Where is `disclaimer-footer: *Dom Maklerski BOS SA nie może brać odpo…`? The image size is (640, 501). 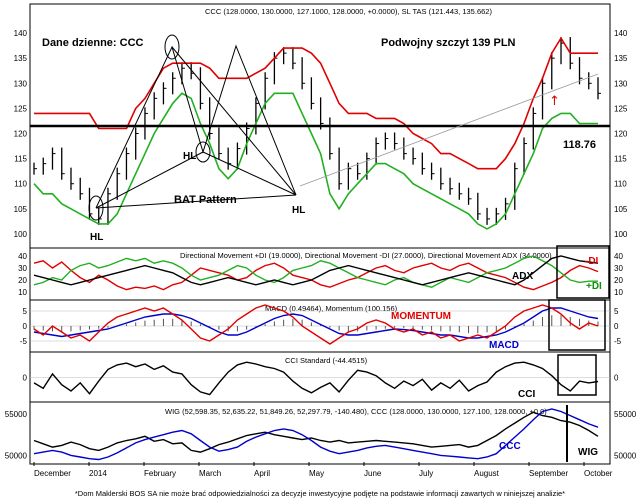 disclaimer-footer: *Dom Maklerski BOS SA nie może brać odpo… is located at coordinates (320, 493).